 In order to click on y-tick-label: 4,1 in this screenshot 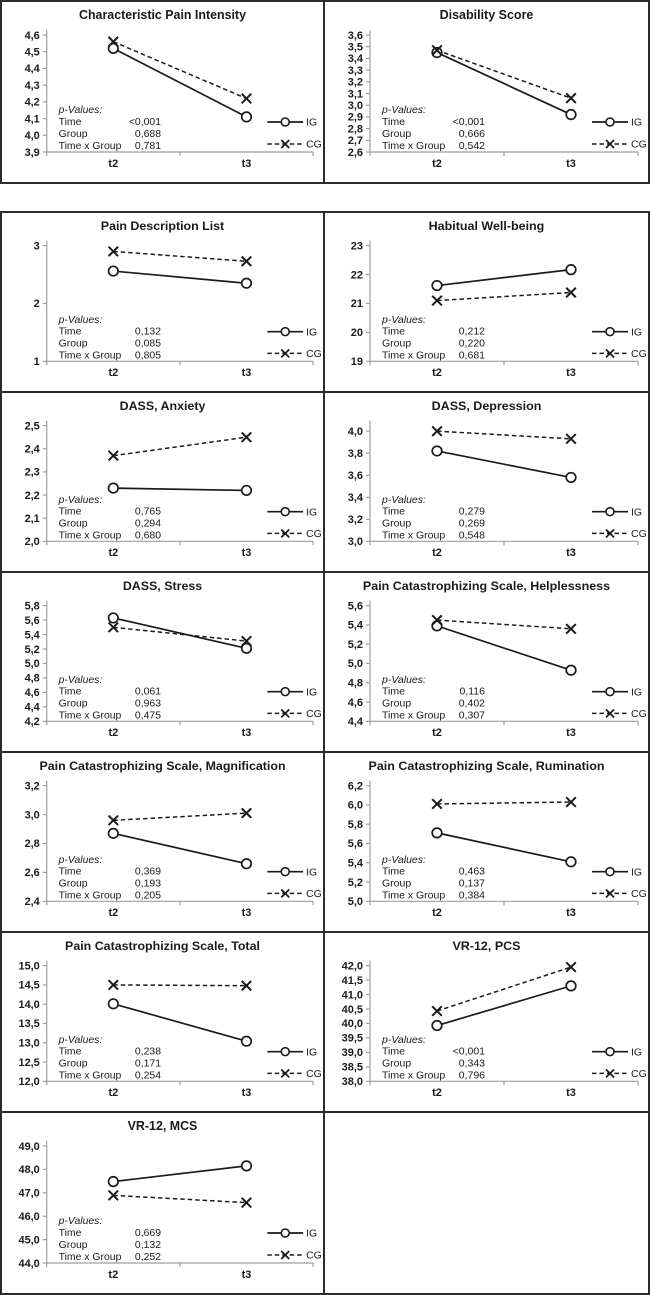, I will do `click(32, 119)`.